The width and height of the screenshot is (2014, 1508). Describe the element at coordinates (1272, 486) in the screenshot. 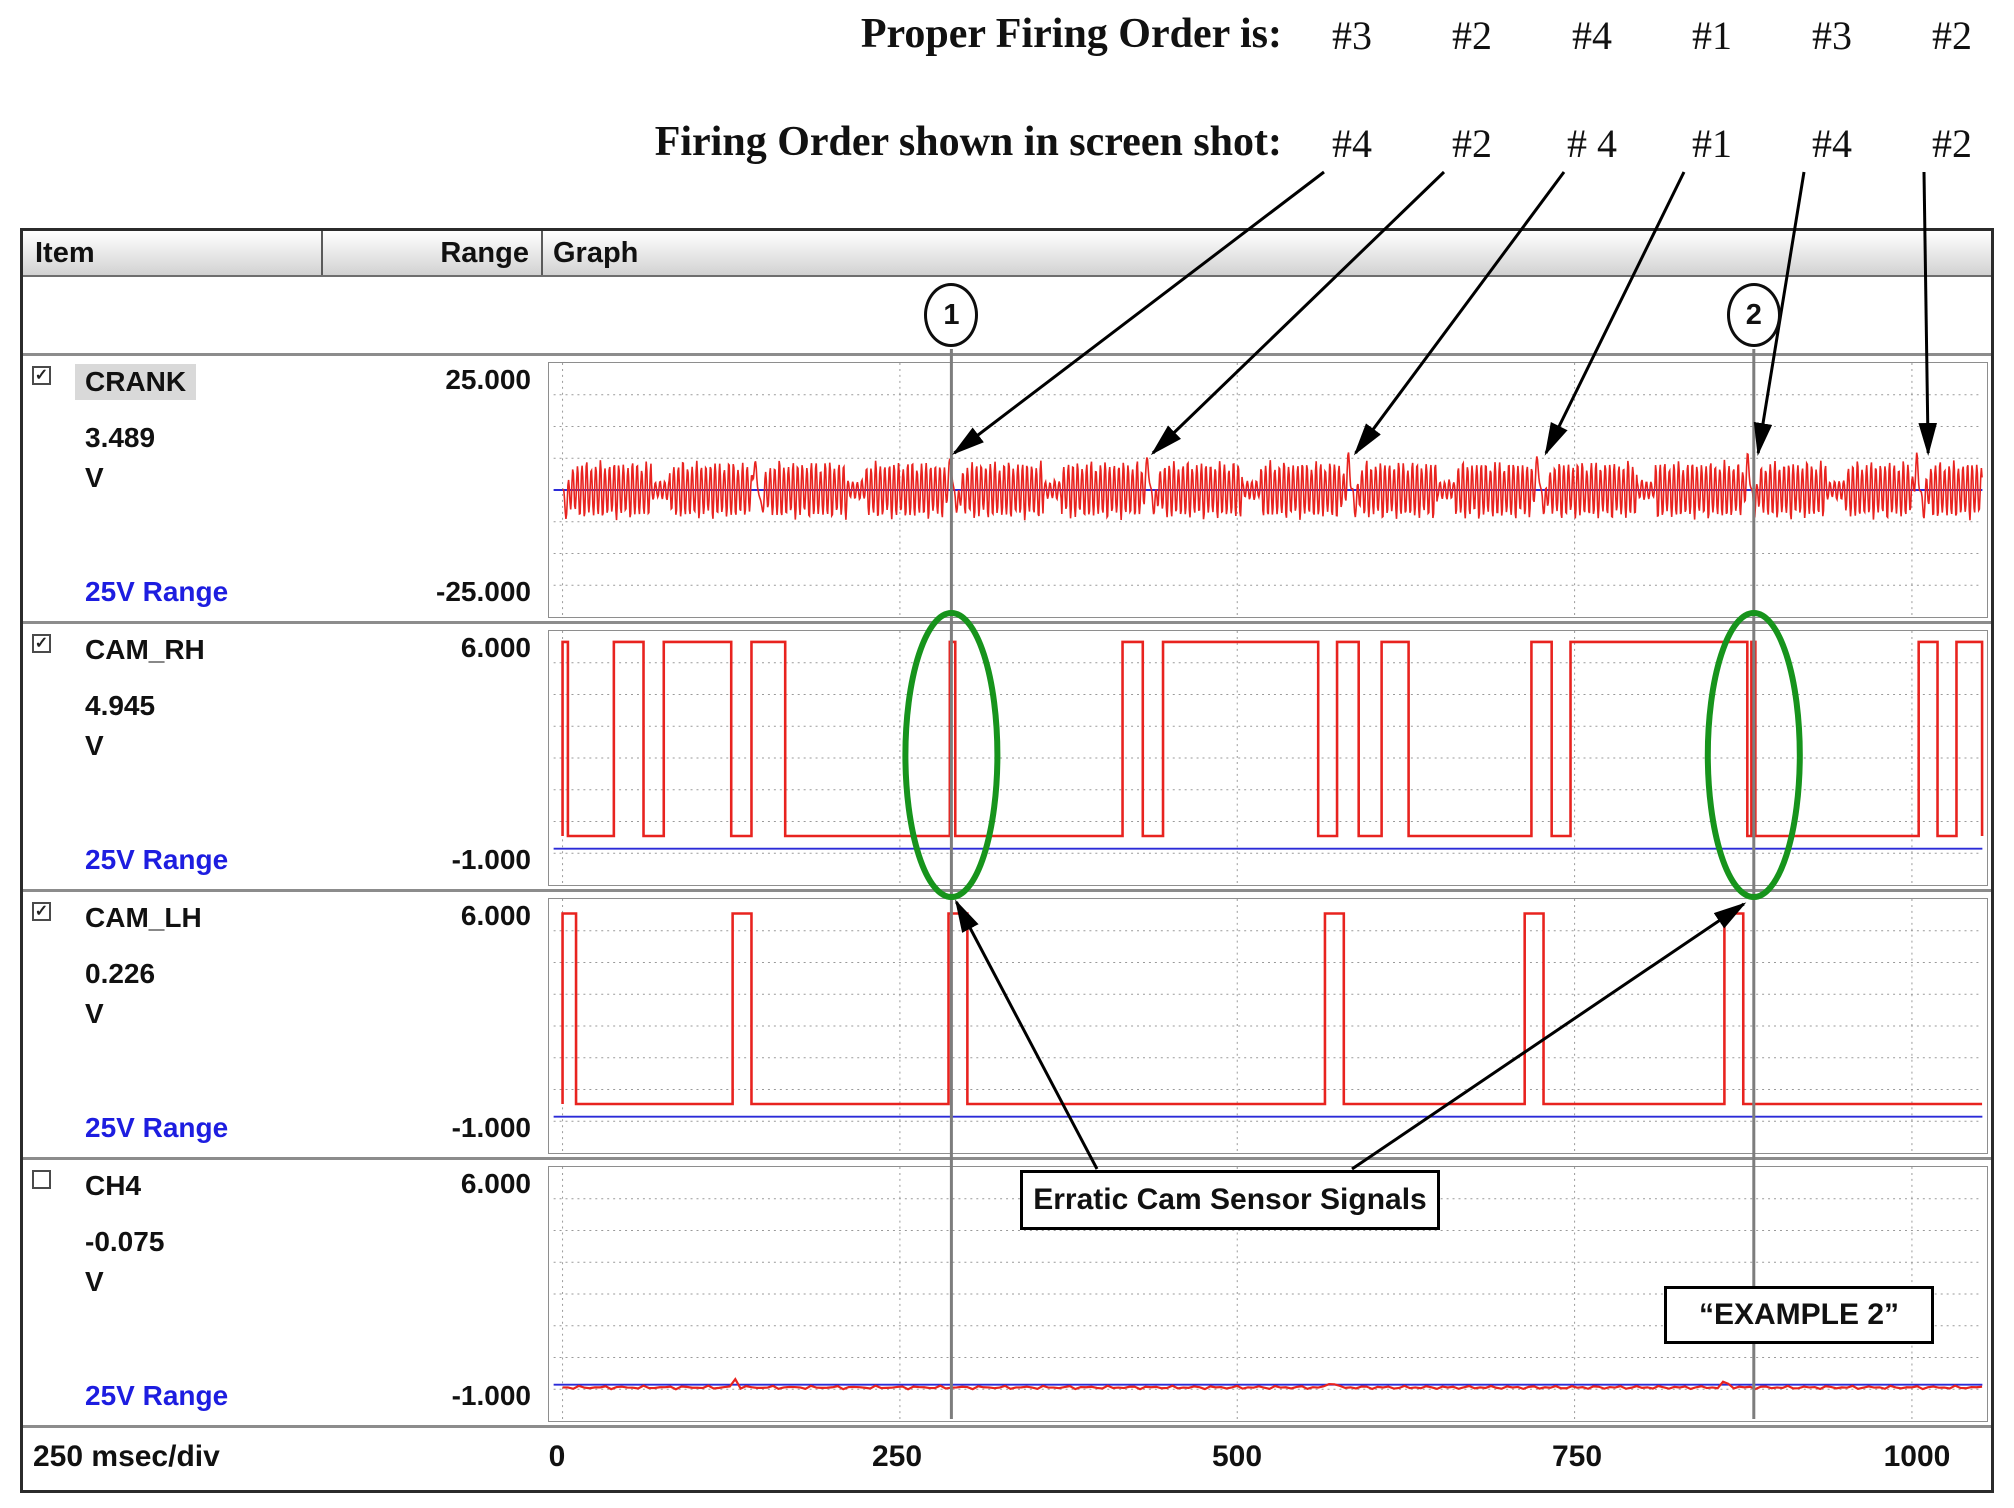

I see `crank-trace` at that location.